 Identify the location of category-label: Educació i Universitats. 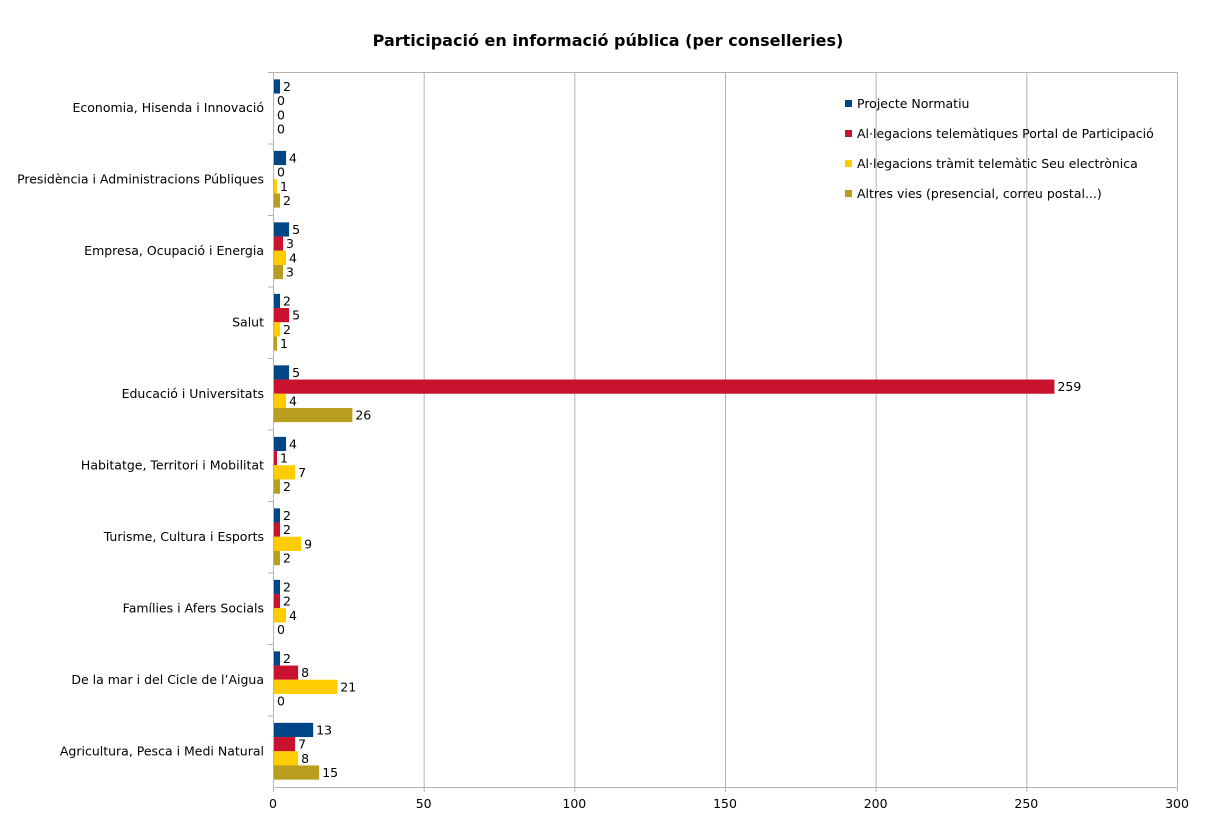
(193, 393).